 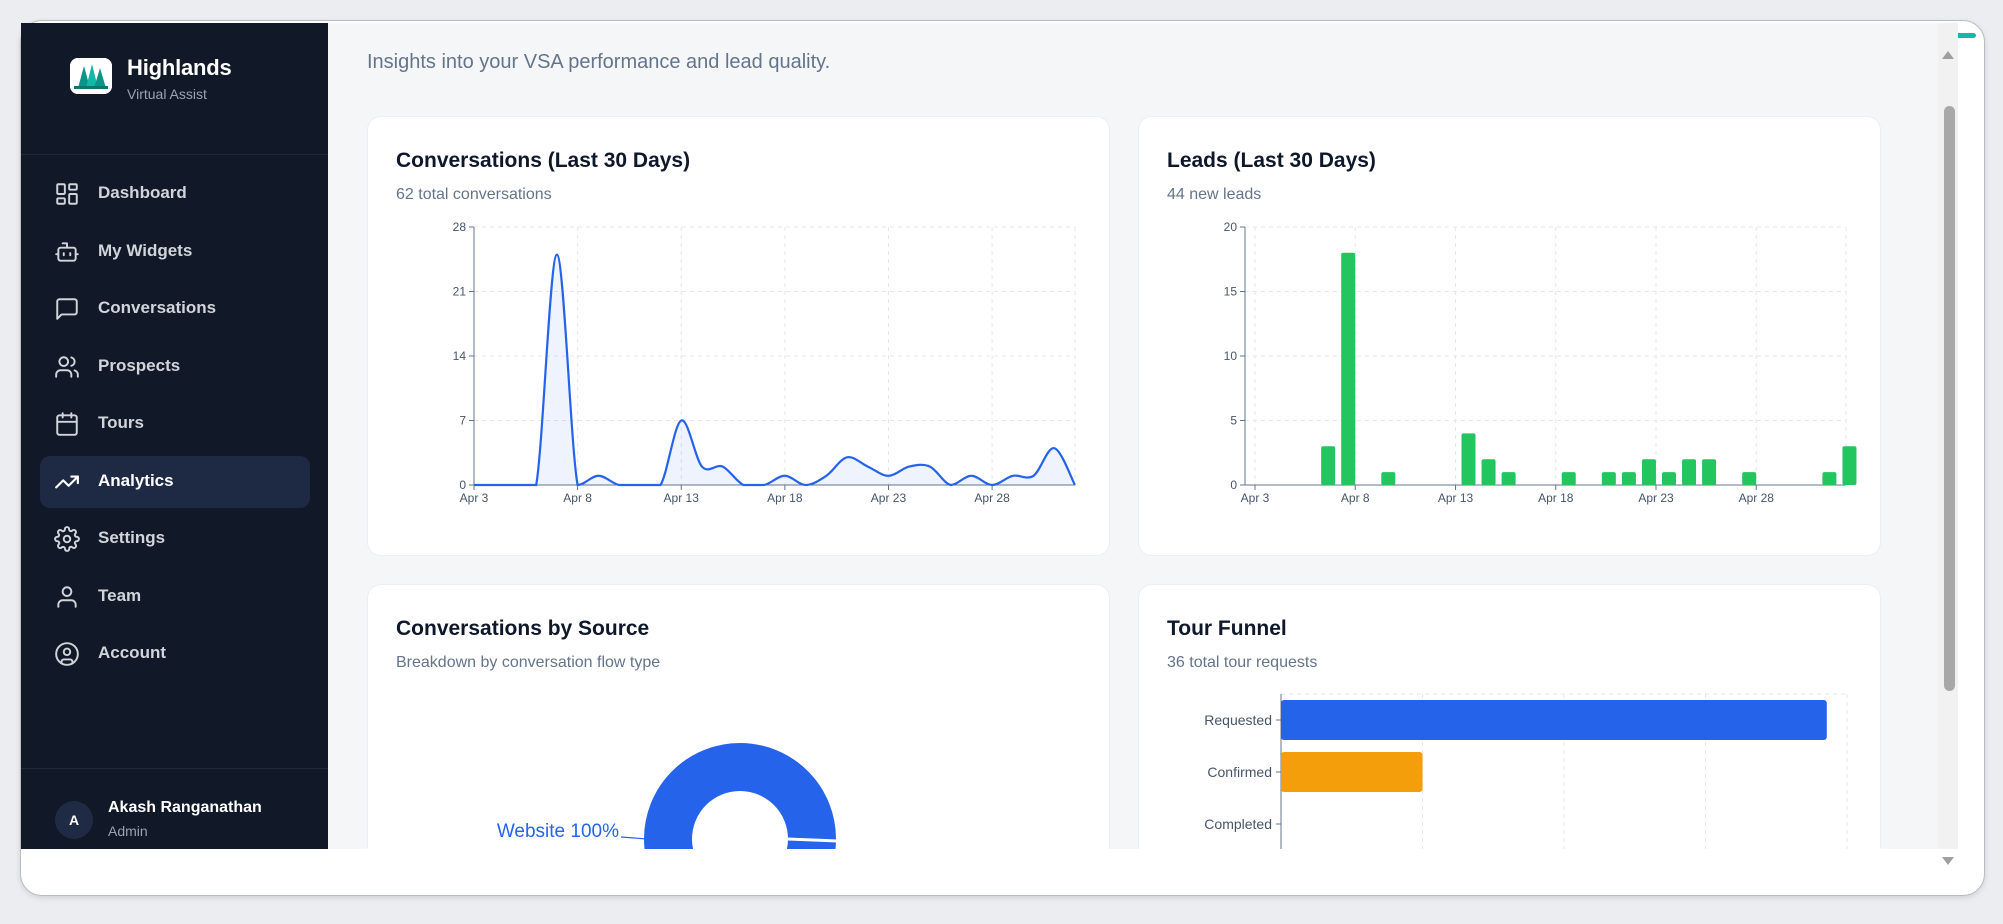 I want to click on scroll-up-icon, so click(x=1948, y=55).